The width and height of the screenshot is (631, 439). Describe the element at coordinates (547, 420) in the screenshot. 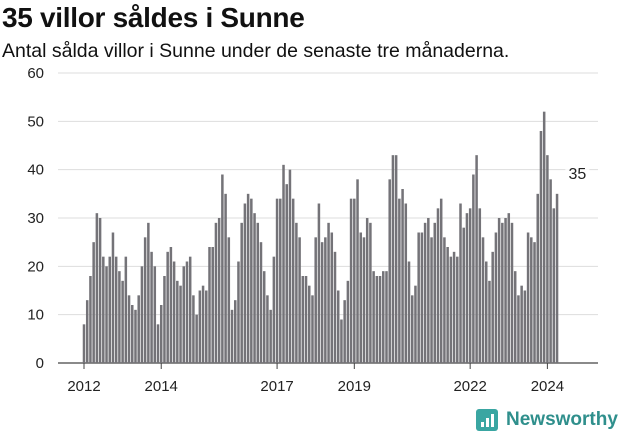

I see `newsworthy-logo: Newsworthy` at that location.